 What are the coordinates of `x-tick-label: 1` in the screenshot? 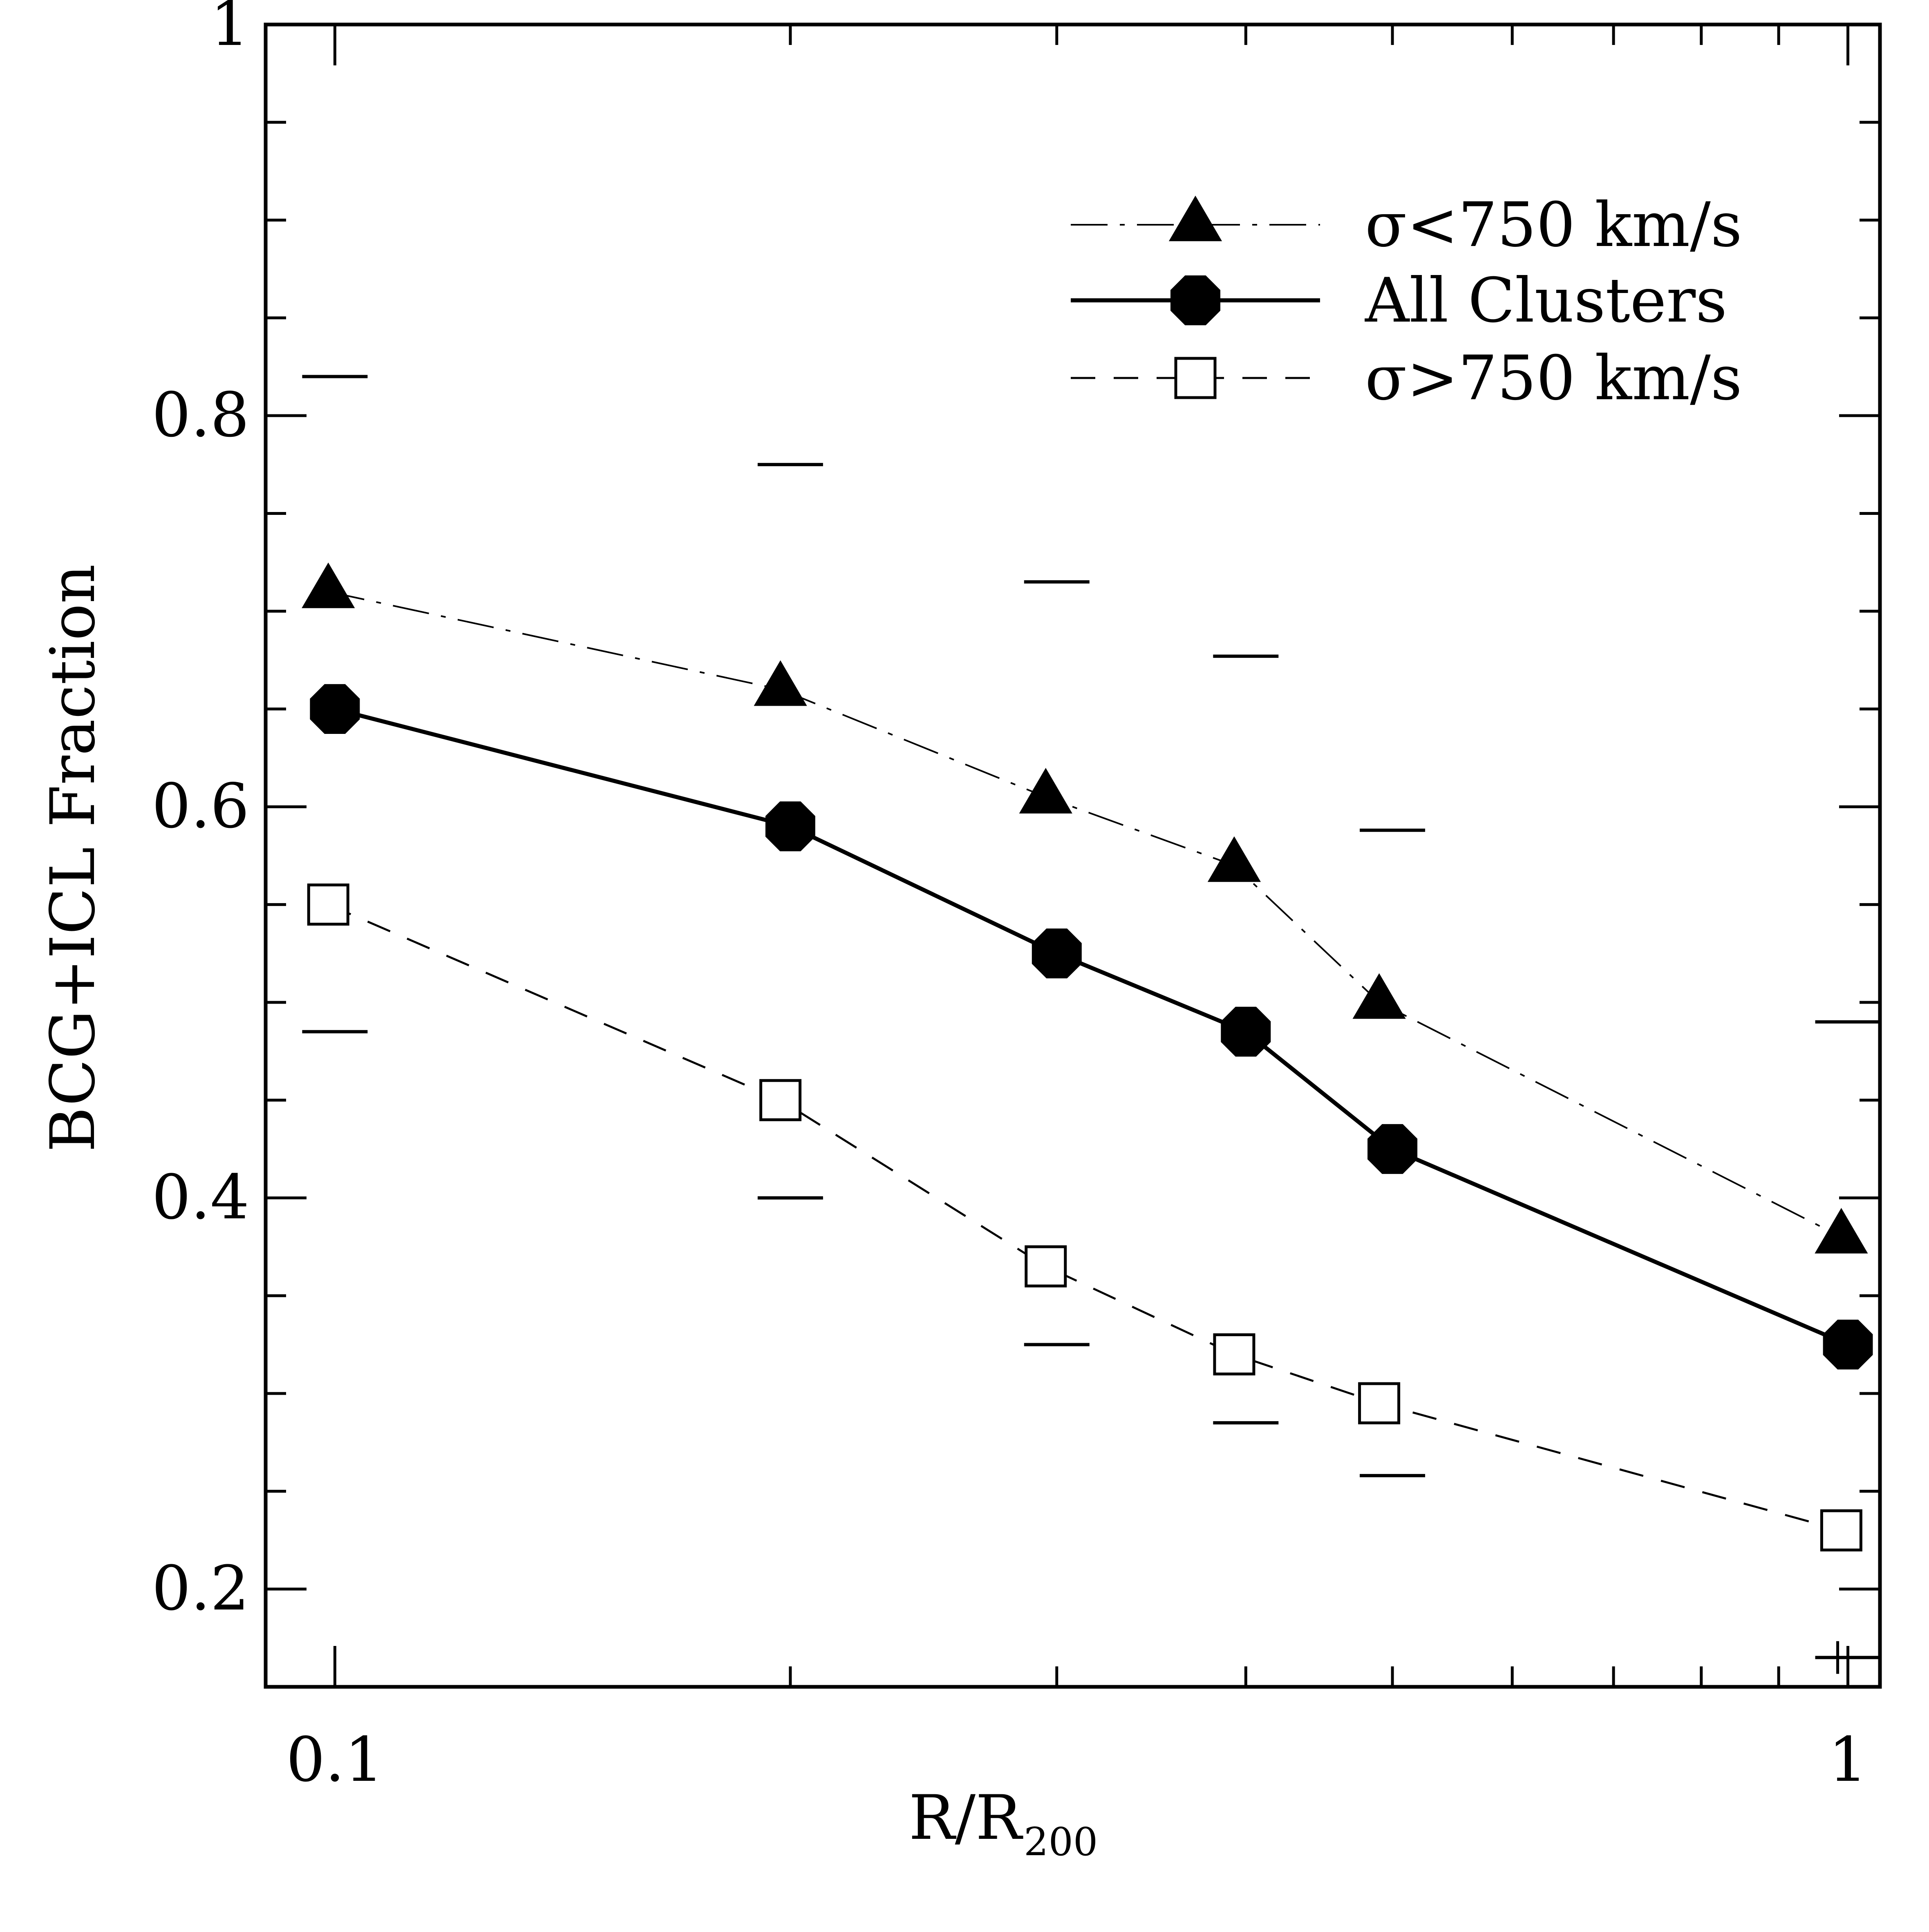 It's located at (1847, 1760).